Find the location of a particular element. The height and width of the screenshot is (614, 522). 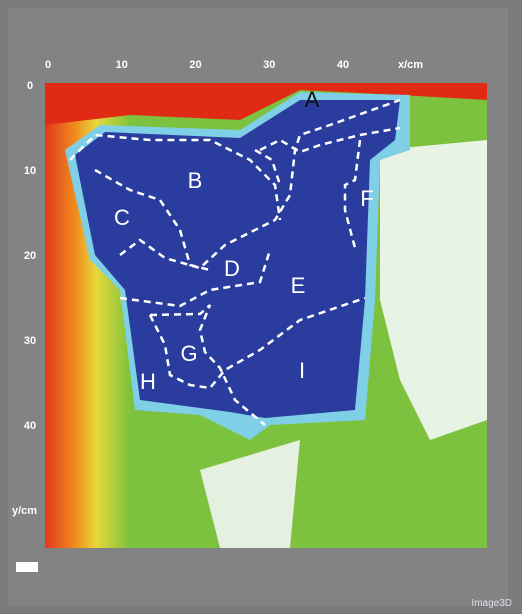

y-tick-label: 20 is located at coordinates (30, 256).